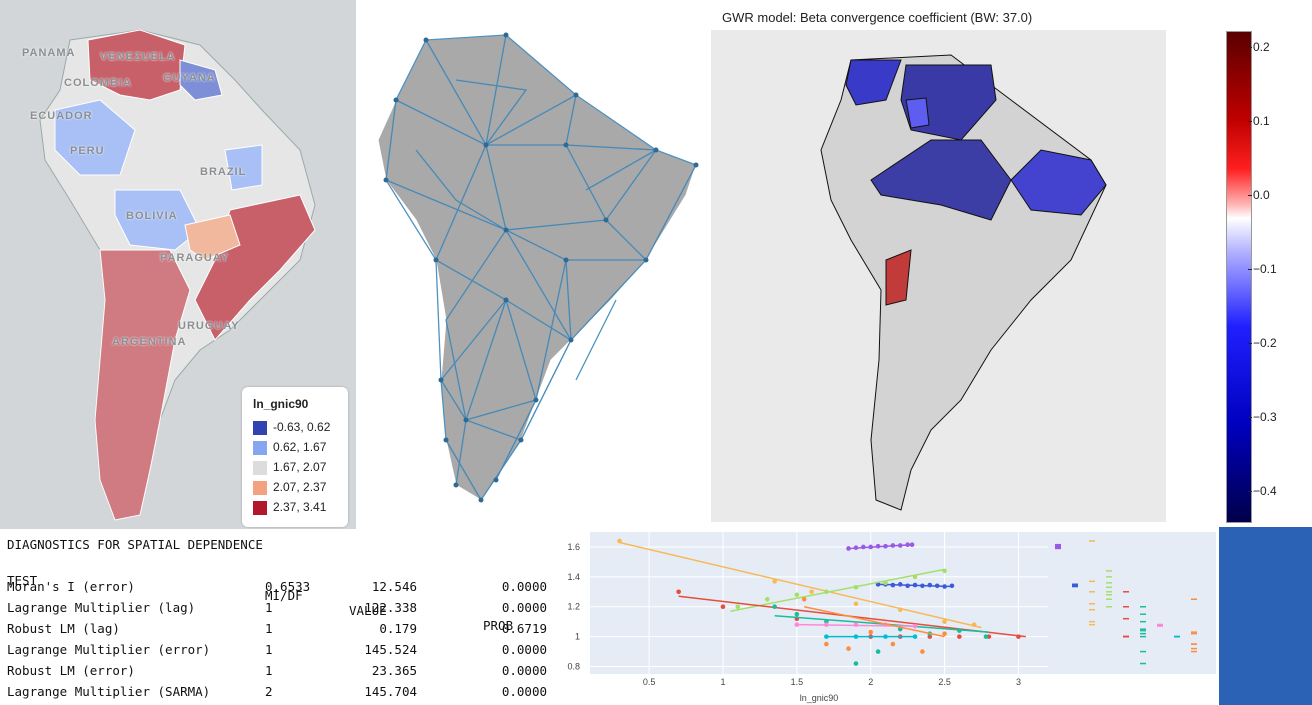 The height and width of the screenshot is (705, 1312). What do you see at coordinates (963, 282) in the screenshot?
I see `gwr-svg` at bounding box center [963, 282].